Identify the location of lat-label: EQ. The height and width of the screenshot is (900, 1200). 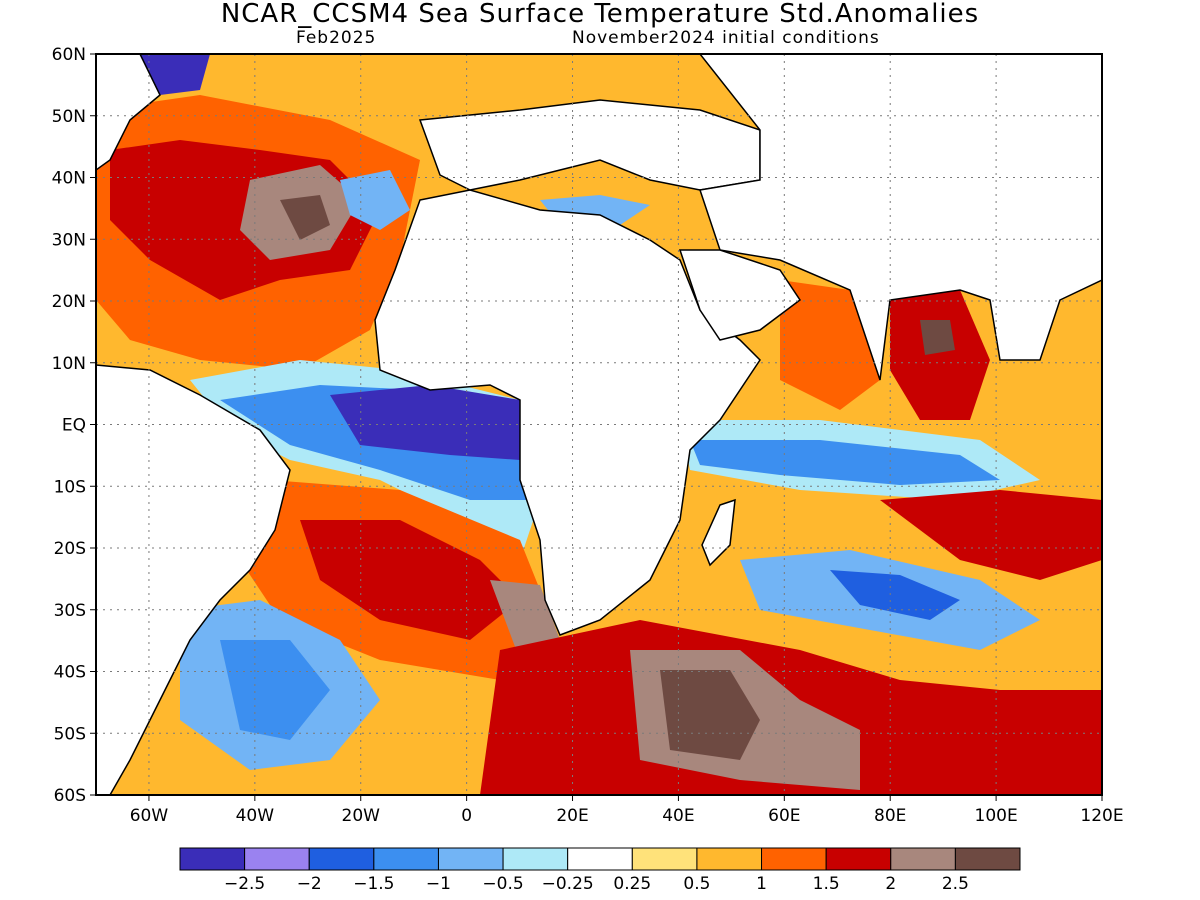
(74, 426).